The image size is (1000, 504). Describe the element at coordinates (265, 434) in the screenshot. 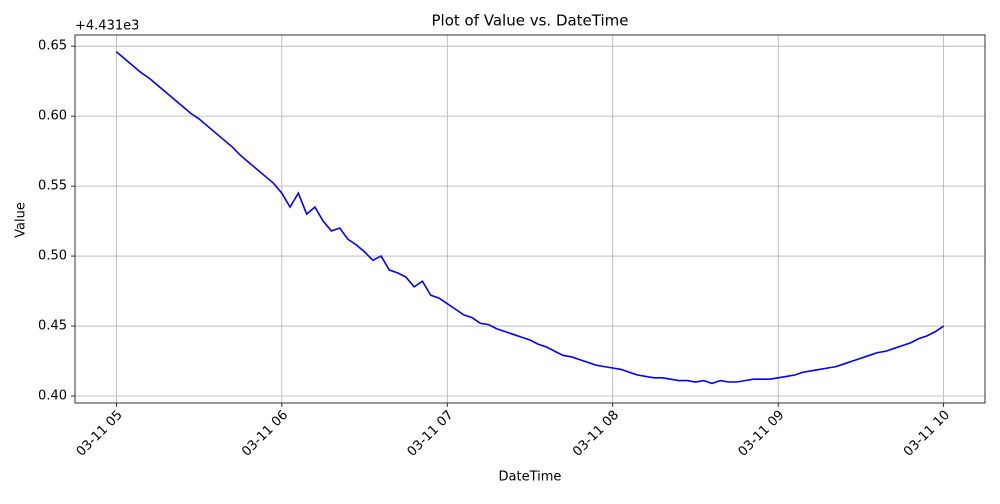

I see `x-tick-label: 03-11 06` at that location.